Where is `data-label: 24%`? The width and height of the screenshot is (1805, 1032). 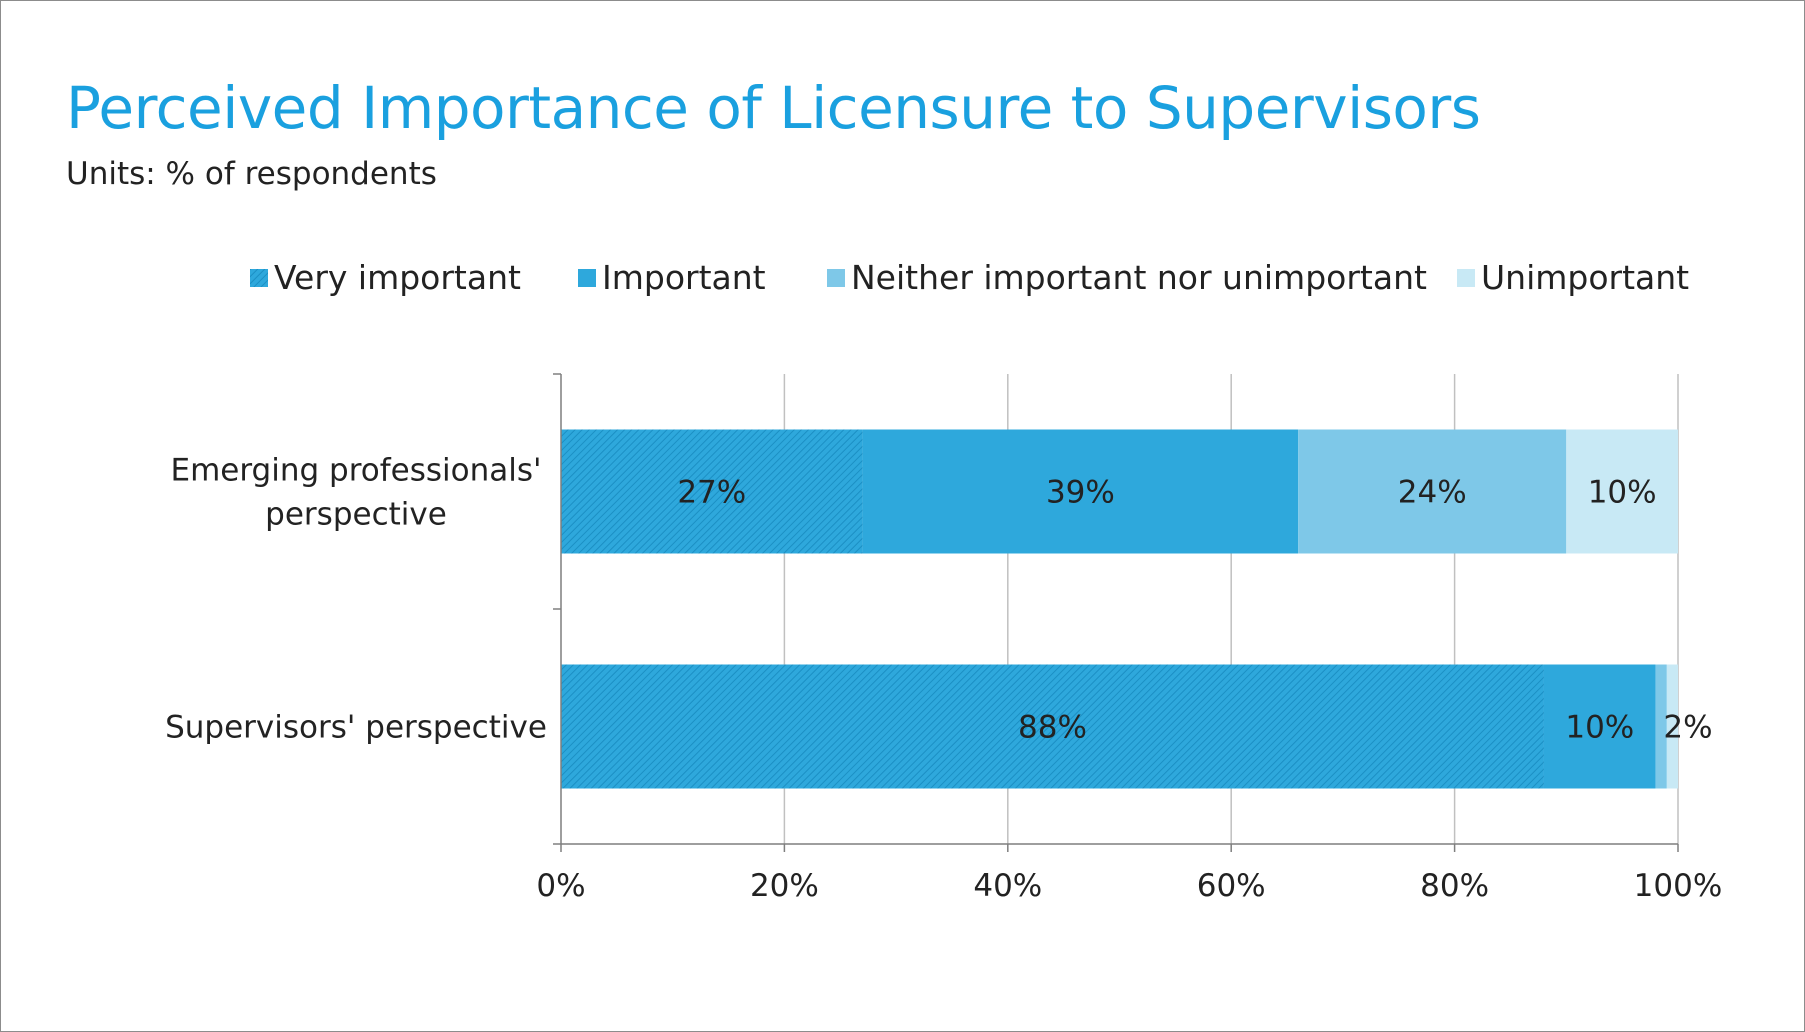
data-label: 24% is located at coordinates (1432, 493).